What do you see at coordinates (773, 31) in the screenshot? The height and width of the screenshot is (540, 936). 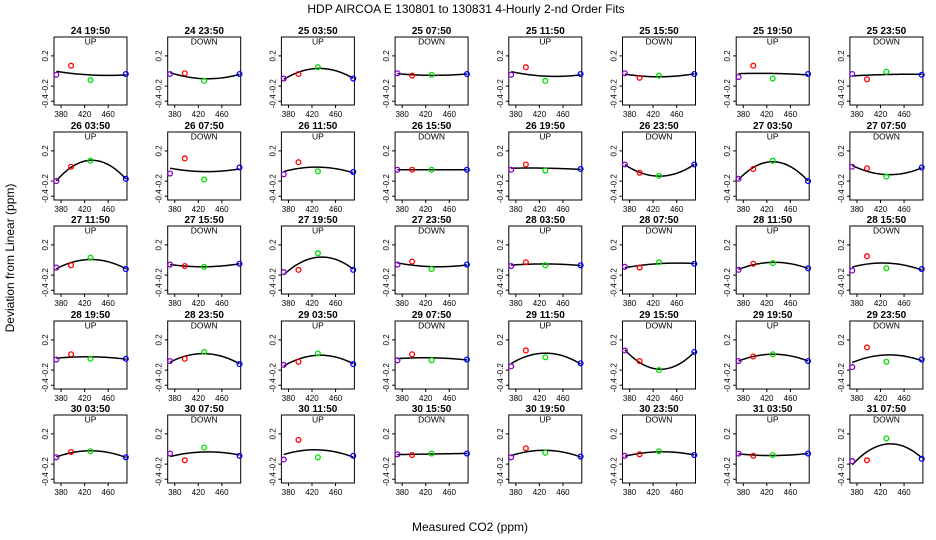 I see `panel-title: 25 19:50` at bounding box center [773, 31].